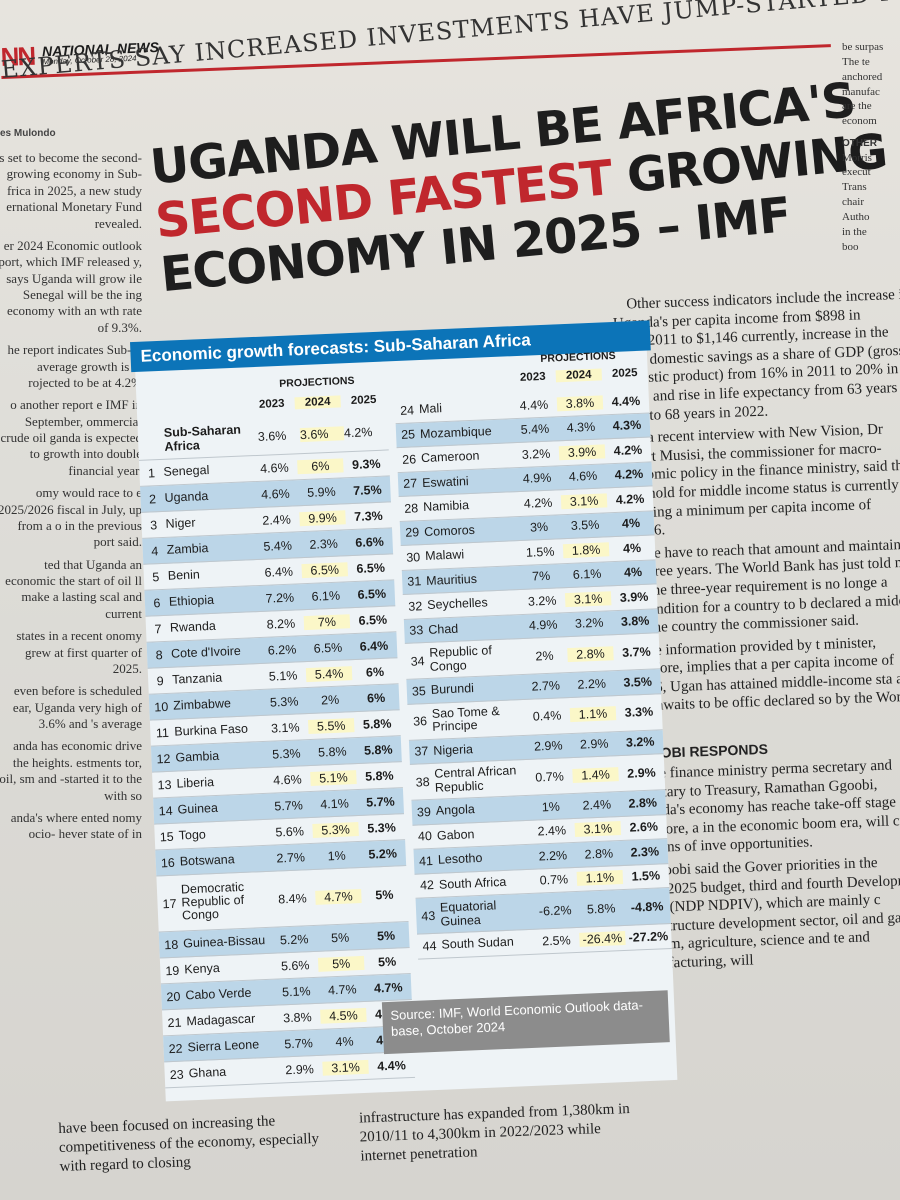  I want to click on growth-value-2024: 4.7%, so click(338, 896).